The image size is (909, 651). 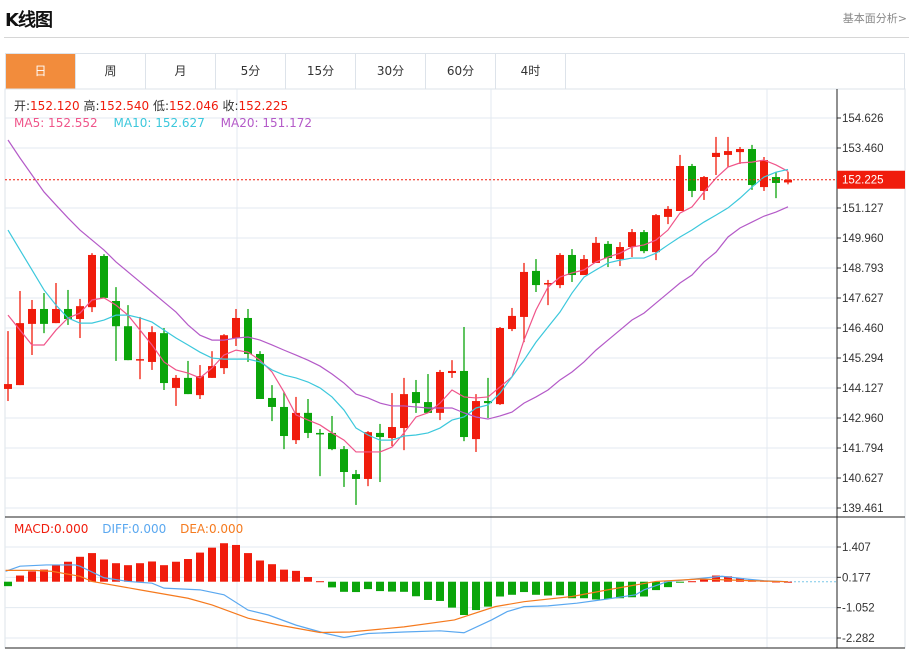 What do you see at coordinates (858, 639) in the screenshot?
I see `macd-y-tick-label: -2.282` at bounding box center [858, 639].